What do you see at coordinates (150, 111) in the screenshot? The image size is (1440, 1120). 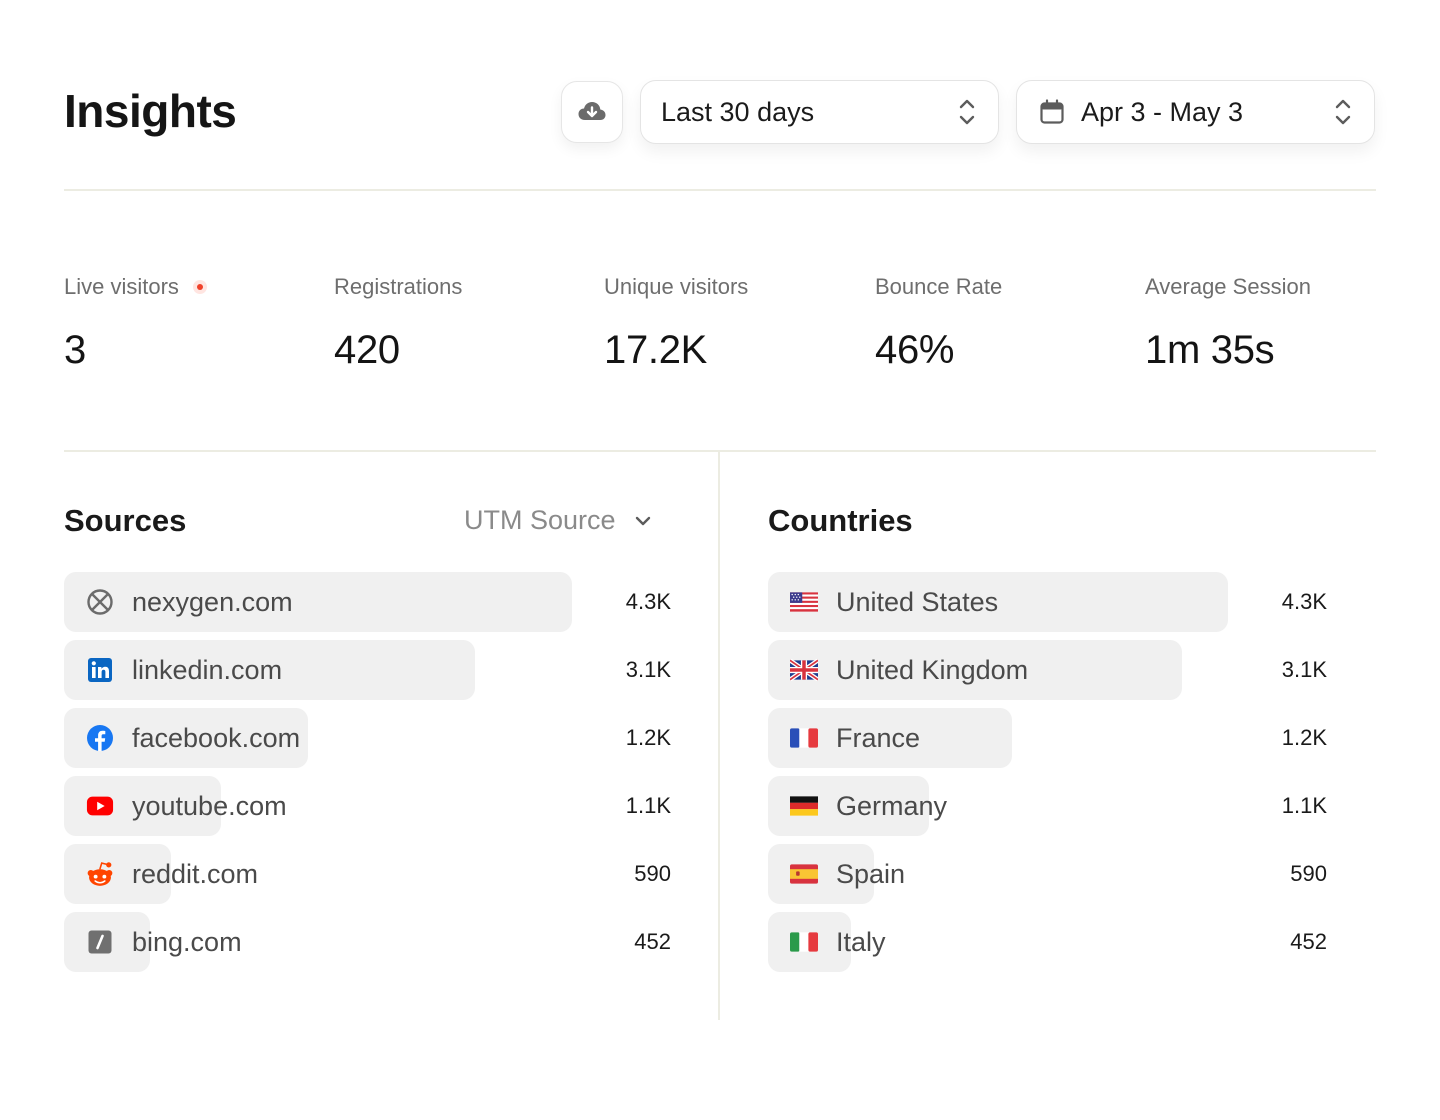 I see `page-title: Insights` at bounding box center [150, 111].